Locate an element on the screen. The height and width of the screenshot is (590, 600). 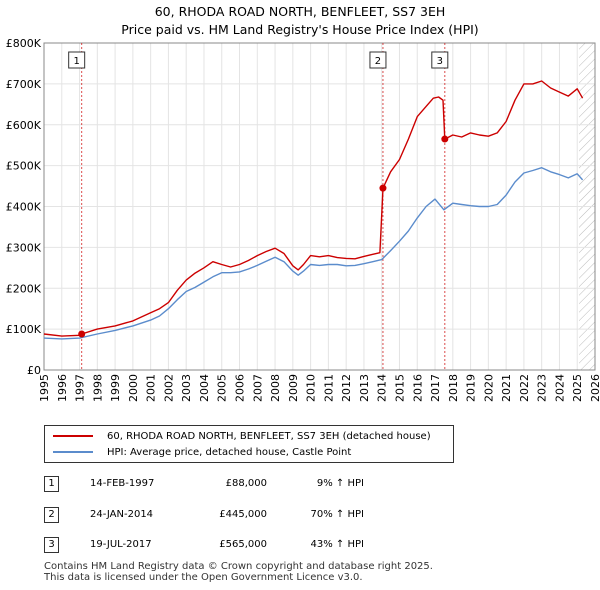
x-tick-label: 2015 is located at coordinates (399, 388).